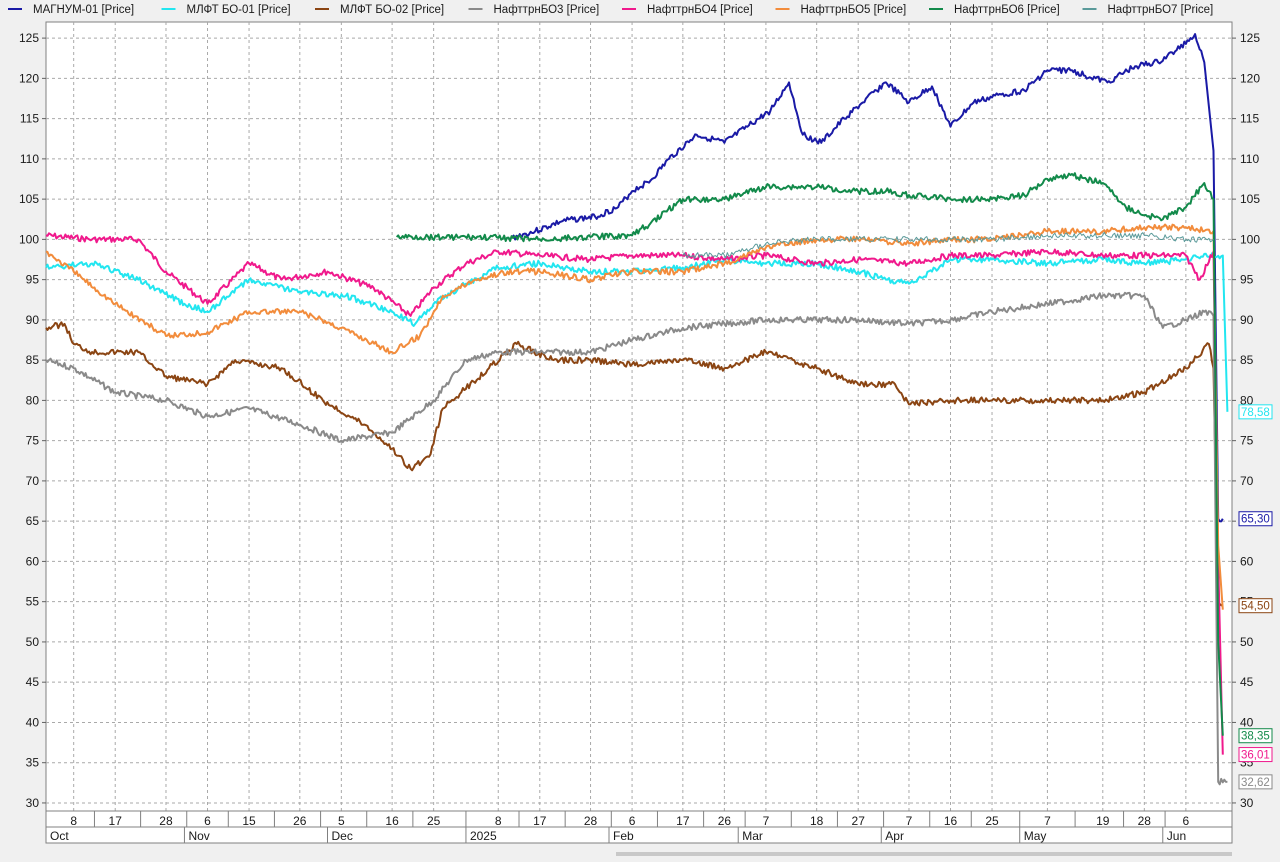 The height and width of the screenshot is (862, 1280). Describe the element at coordinates (1247, 642) in the screenshot. I see `y-tick-label-right: 50` at that location.